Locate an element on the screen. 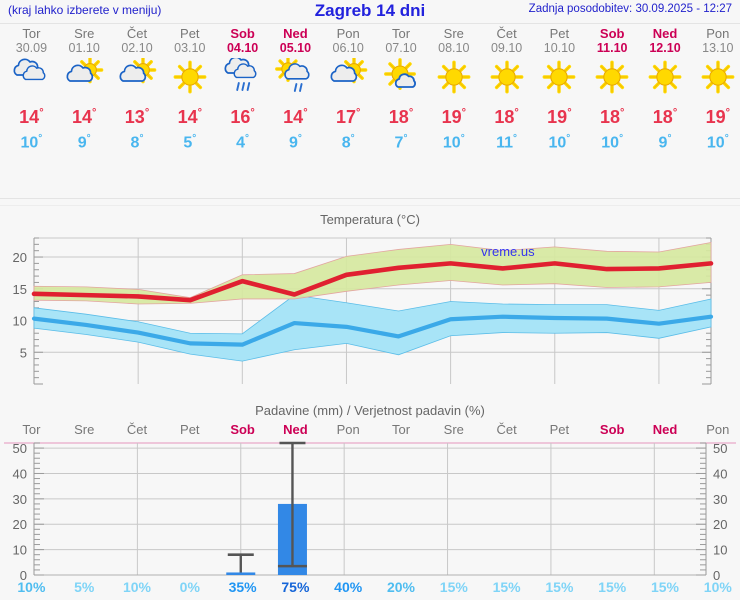 This screenshot has width=740, height=600. temp-max: 19° is located at coordinates (718, 117).